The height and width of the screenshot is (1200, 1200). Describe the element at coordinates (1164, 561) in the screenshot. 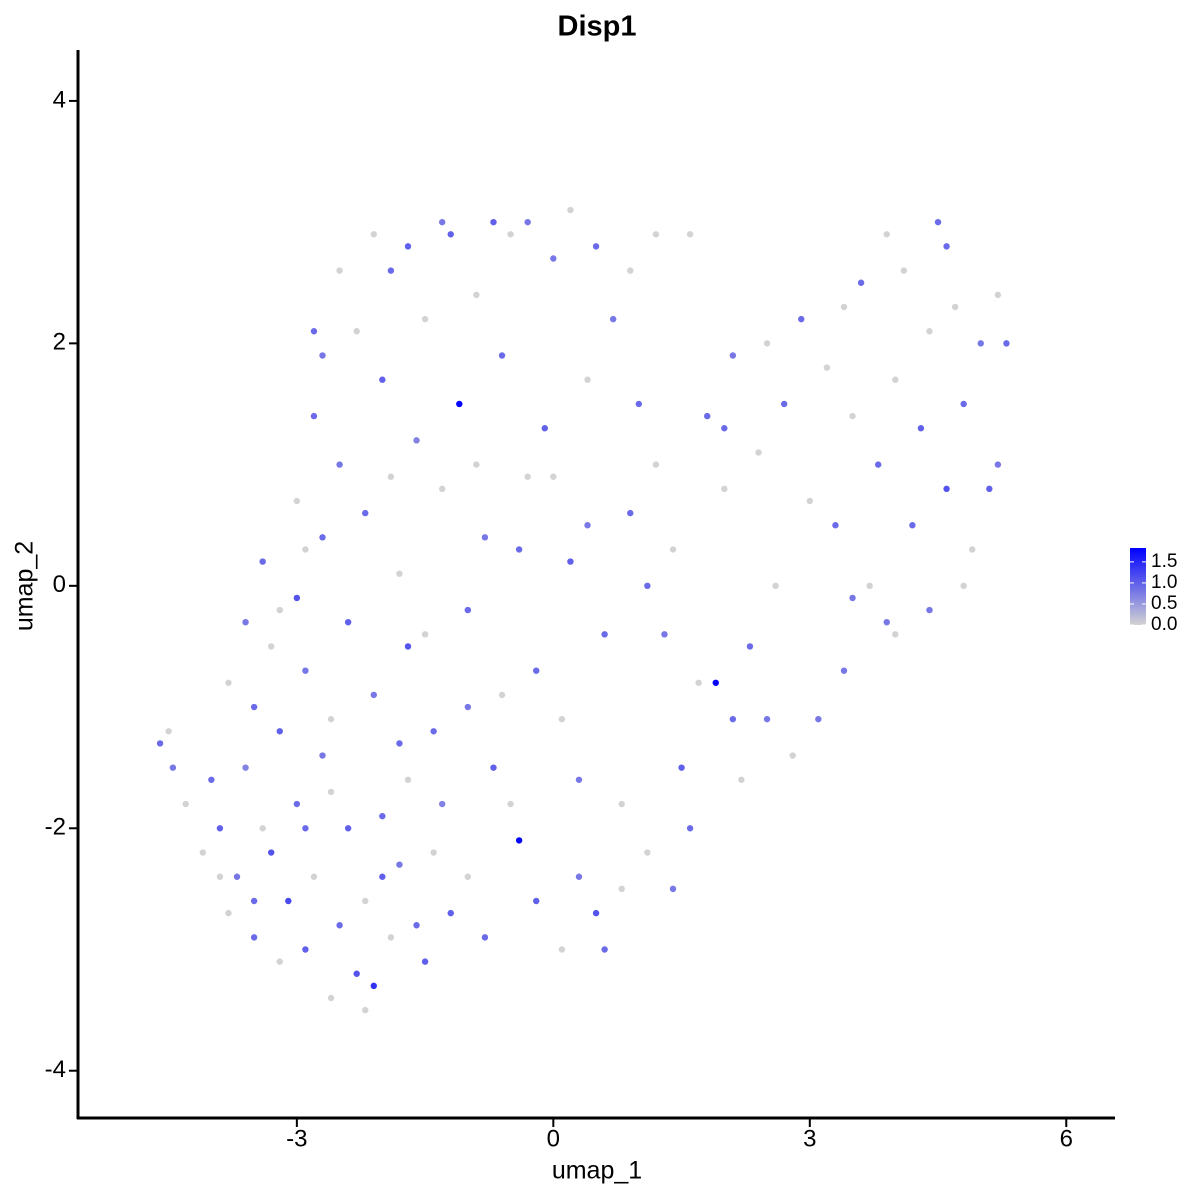

I see `colorbar-label: 1.5` at that location.